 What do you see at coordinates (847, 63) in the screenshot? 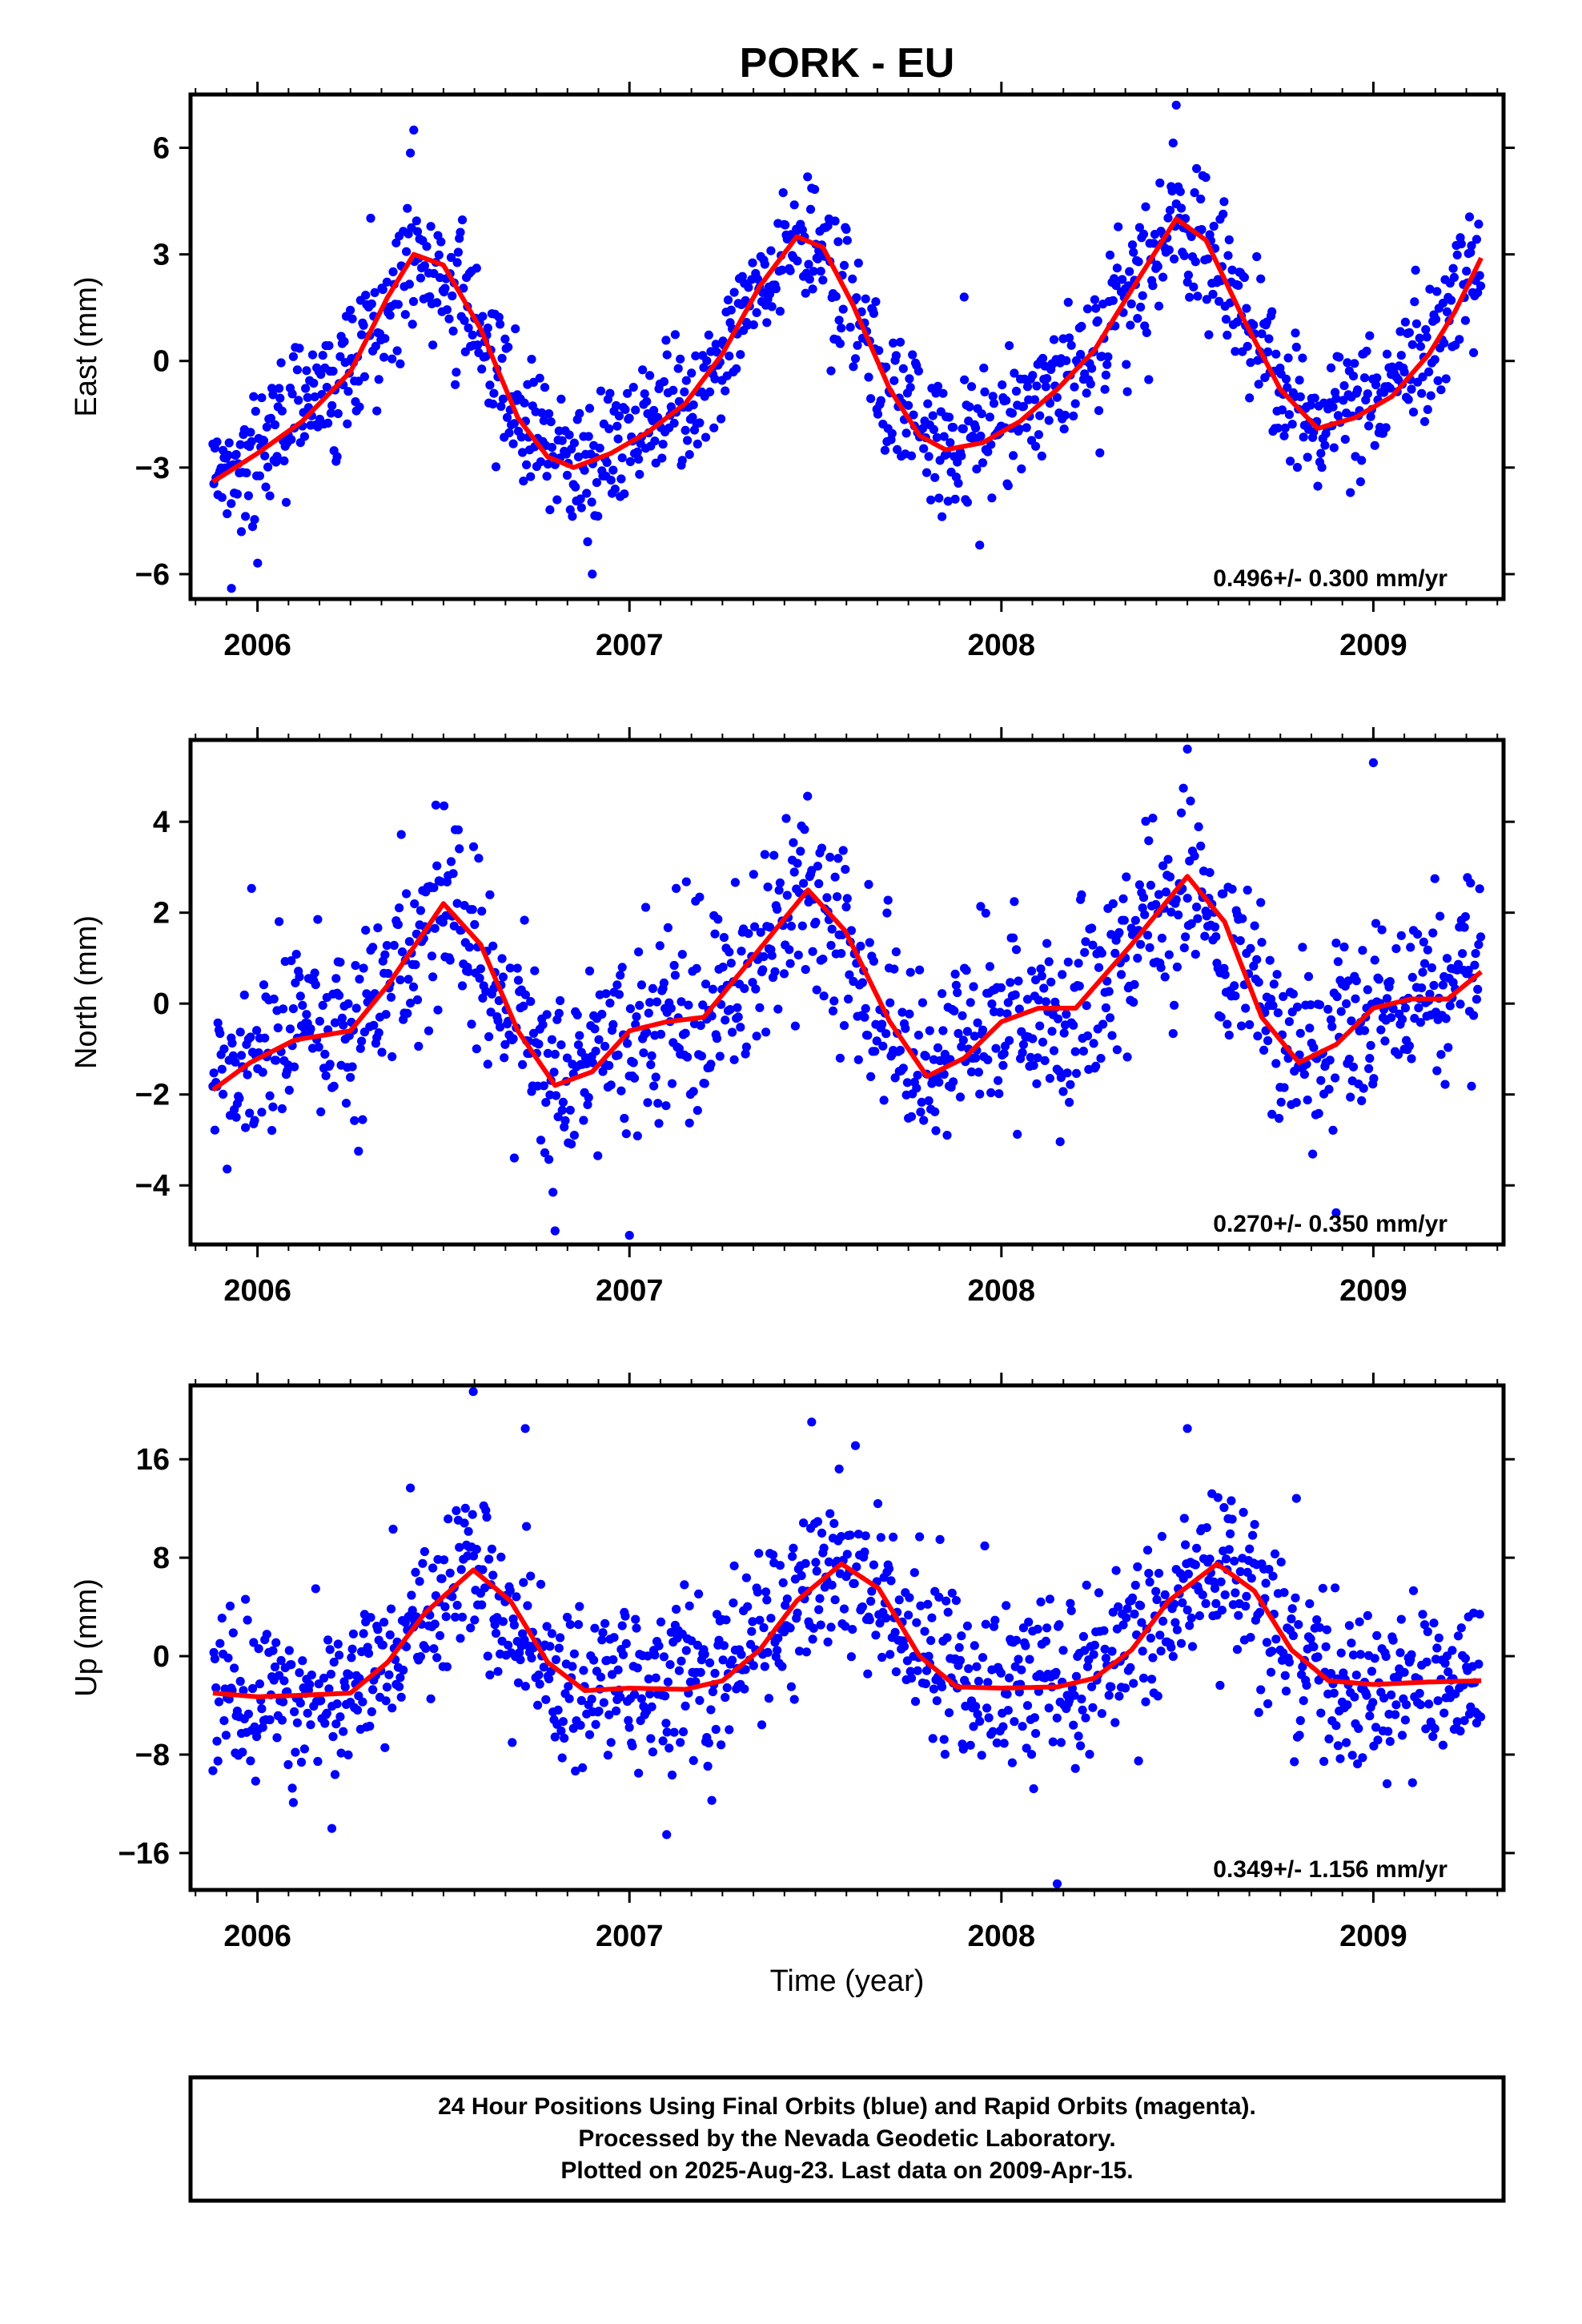
I see `chart-title: PORK - EU` at bounding box center [847, 63].